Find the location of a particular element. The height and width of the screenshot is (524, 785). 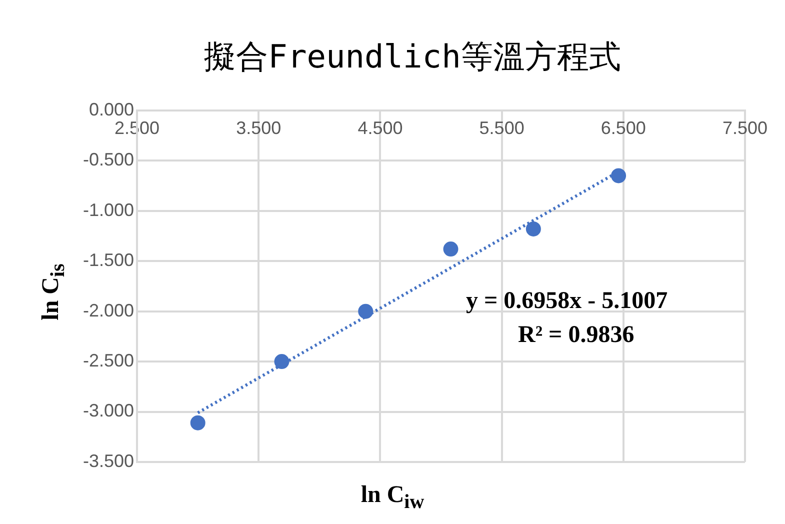

x-tick-label: 6.500 is located at coordinates (623, 128).